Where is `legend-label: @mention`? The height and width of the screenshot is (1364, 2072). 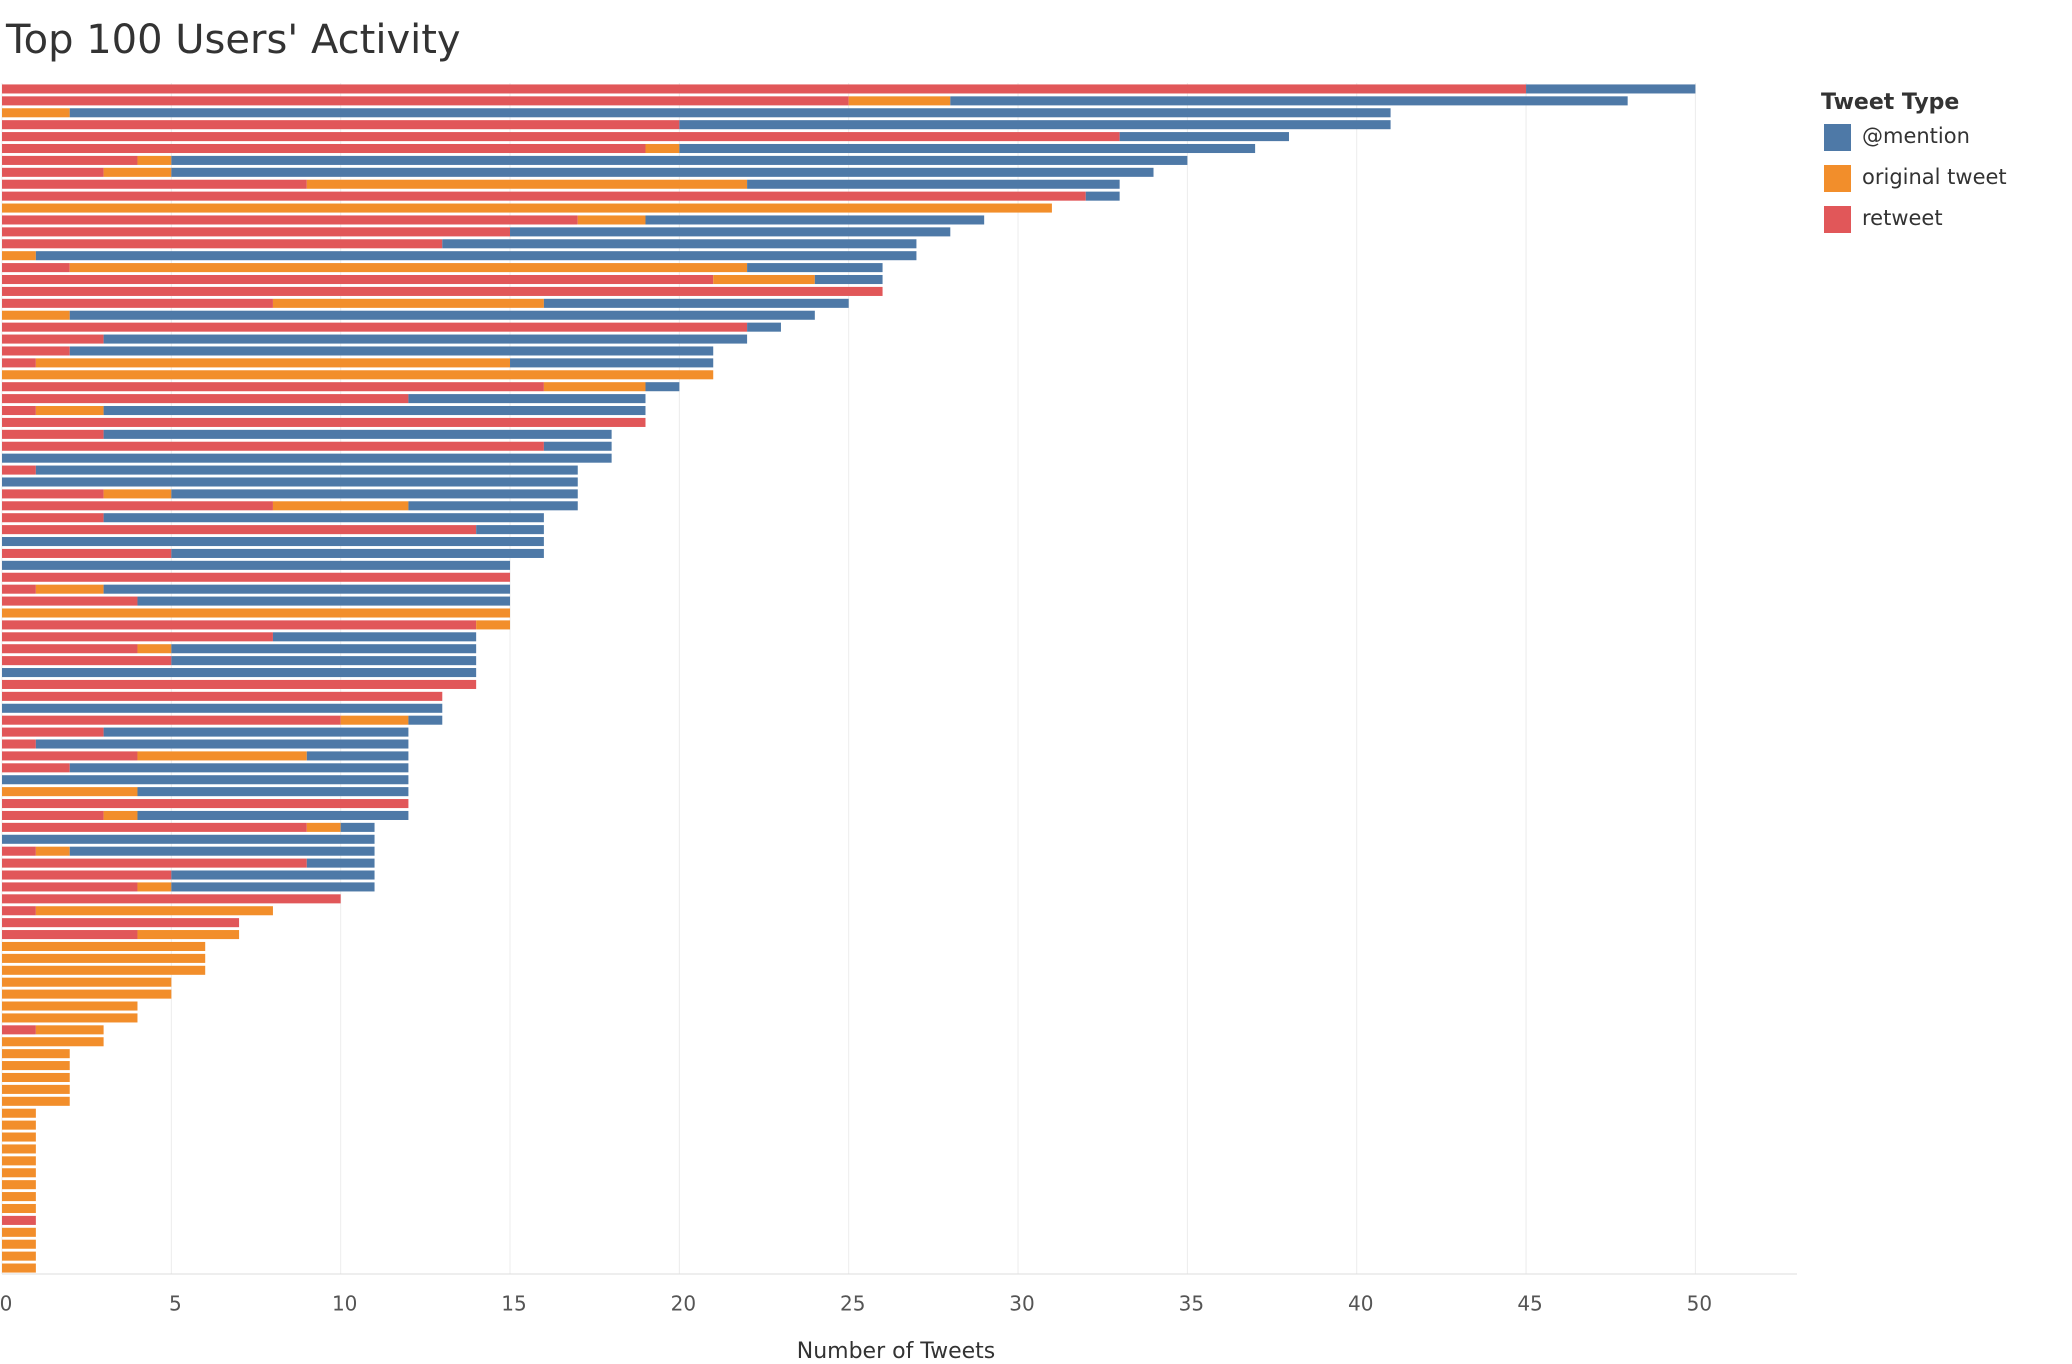 legend-label: @mention is located at coordinates (1916, 136).